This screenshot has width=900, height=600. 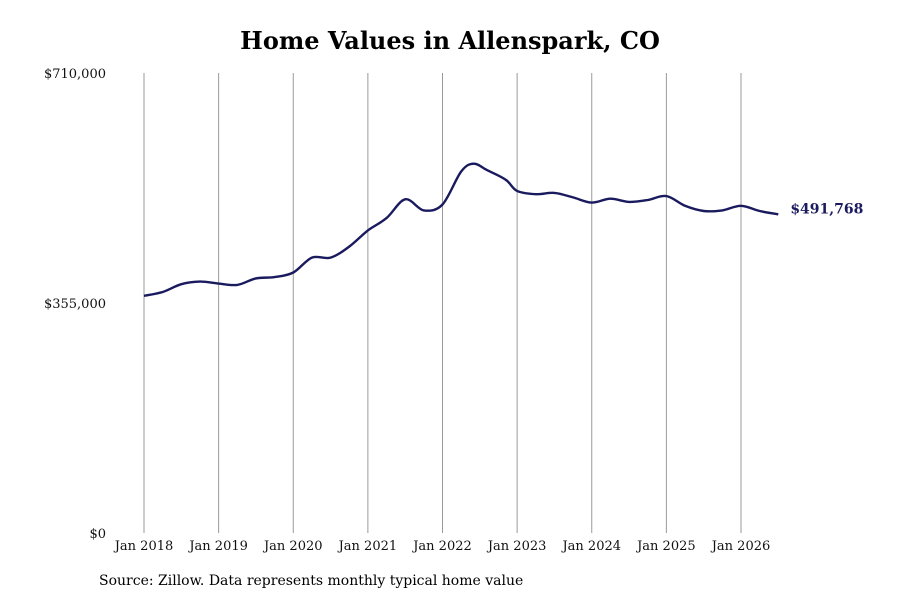 I want to click on end-value-label: $491,768, so click(x=826, y=209).